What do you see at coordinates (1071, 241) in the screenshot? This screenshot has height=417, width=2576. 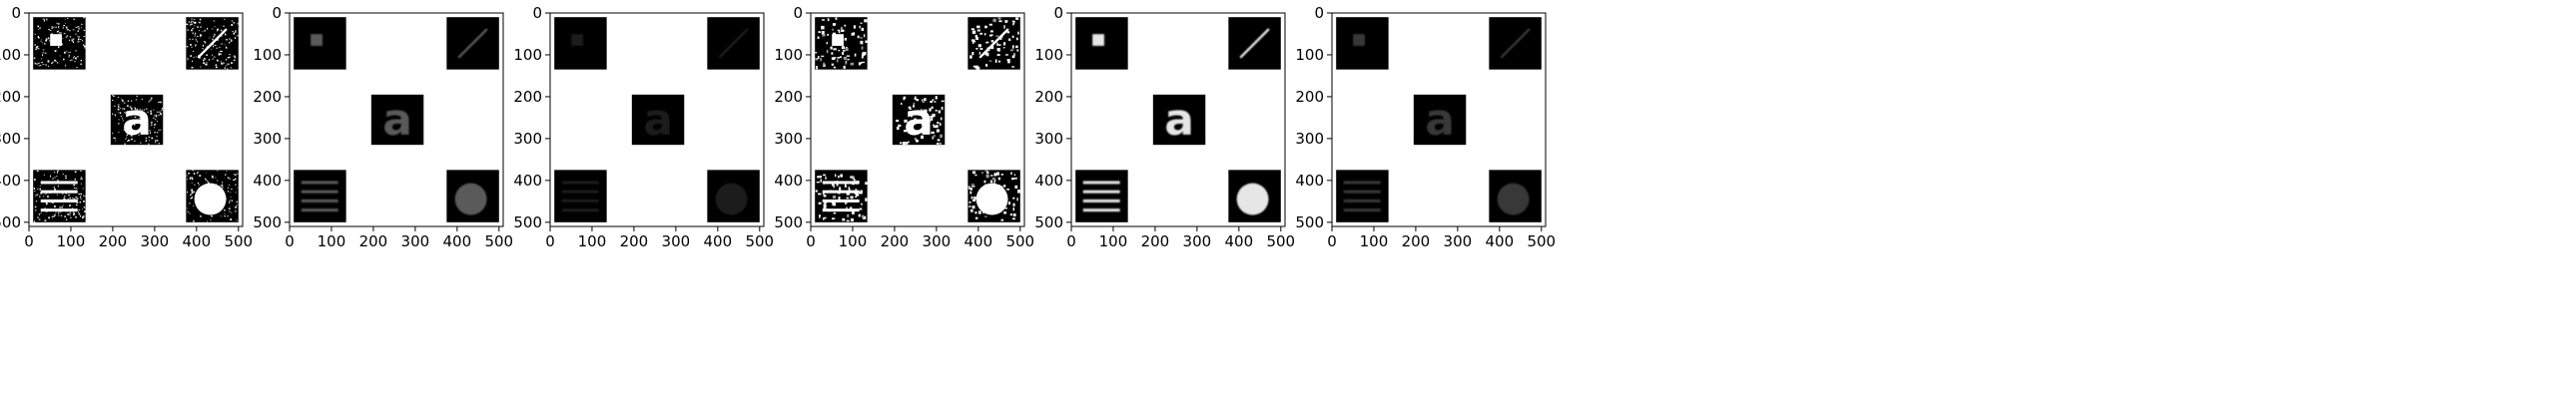 I see `x-tick-label: 0` at bounding box center [1071, 241].